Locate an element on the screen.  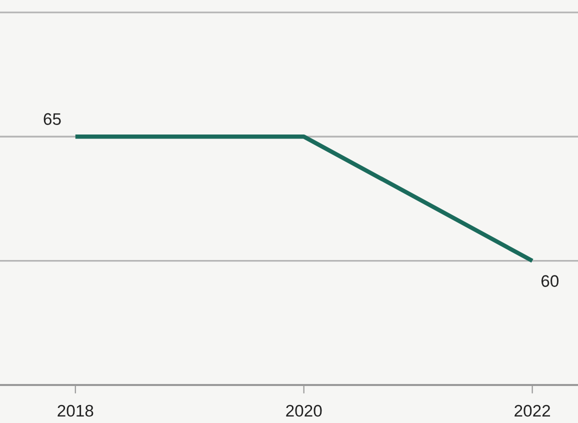
x-tick-label: 2022 is located at coordinates (532, 410).